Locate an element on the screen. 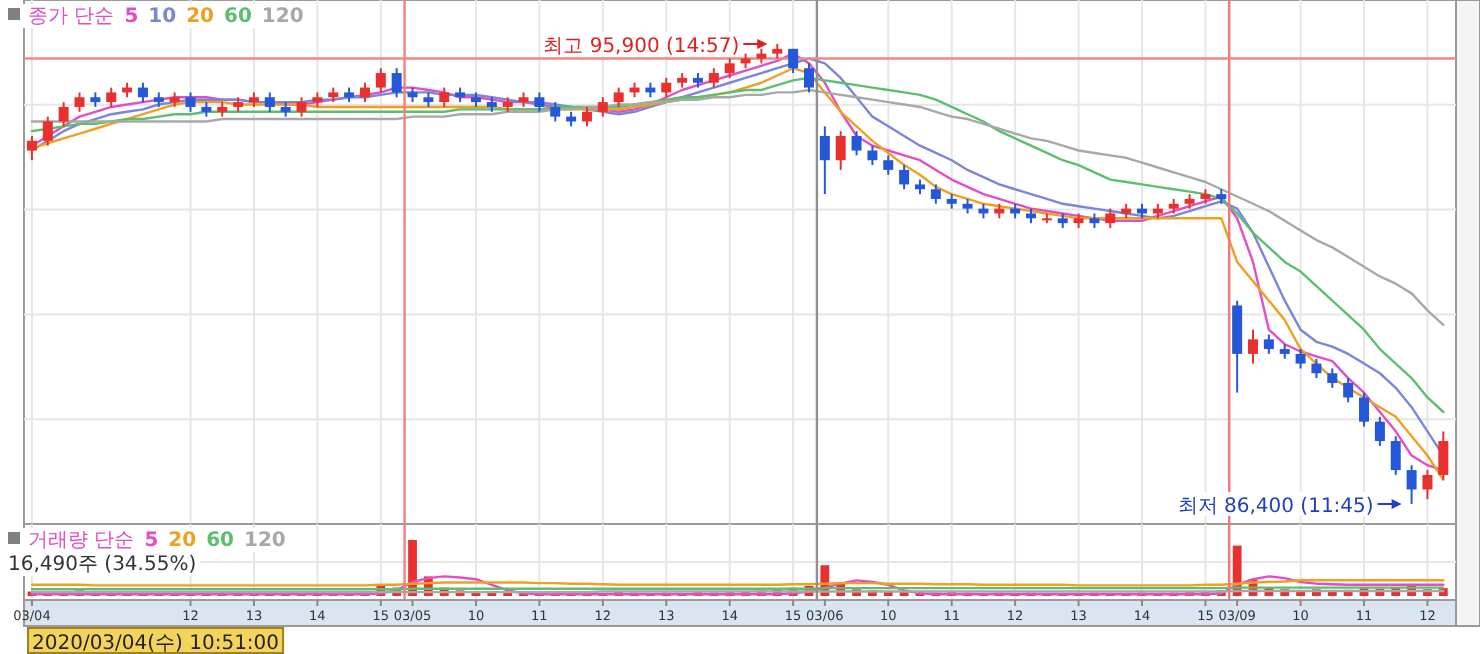 Image resolution: width=1480 pixels, height=654 pixels. text: 10 is located at coordinates (162, 17).